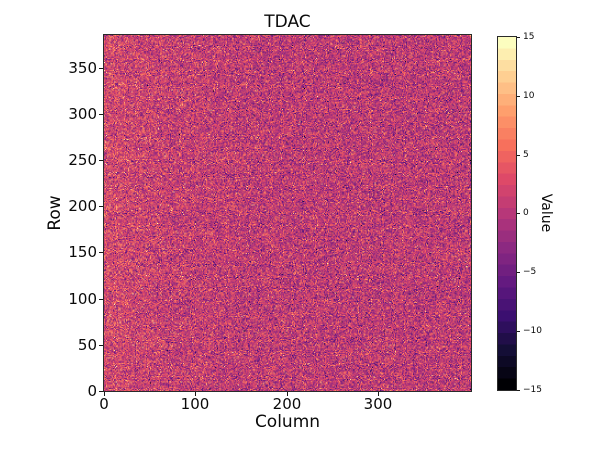 This screenshot has height=450, width=600. Describe the element at coordinates (526, 213) in the screenshot. I see `colorbar-tick-label: 0` at that location.